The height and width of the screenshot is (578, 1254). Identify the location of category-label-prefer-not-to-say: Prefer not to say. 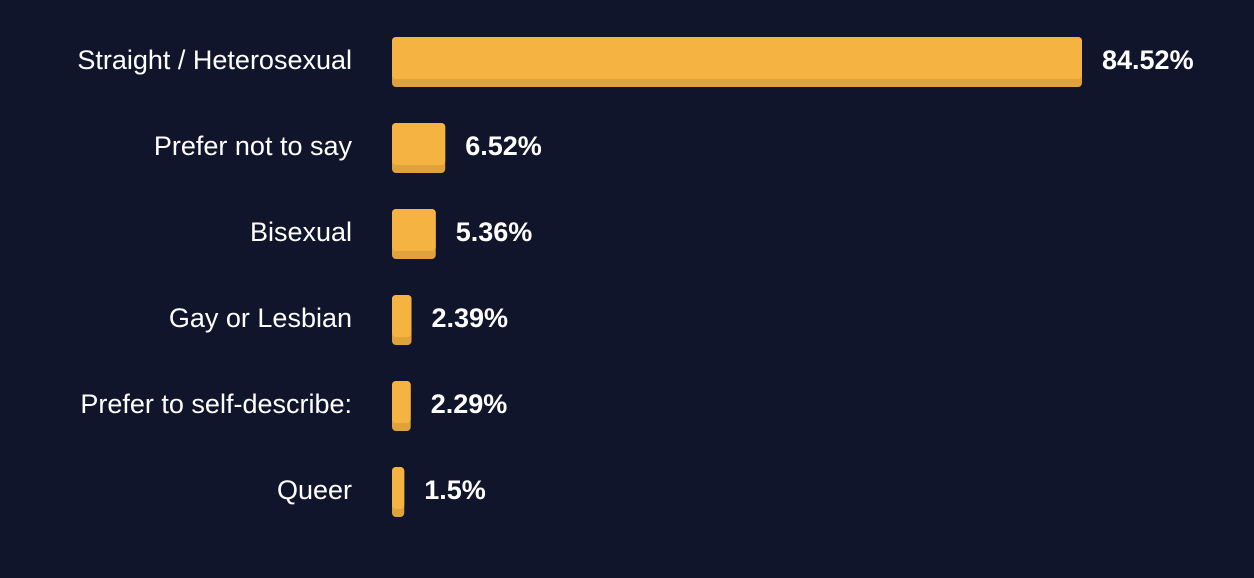
(253, 146).